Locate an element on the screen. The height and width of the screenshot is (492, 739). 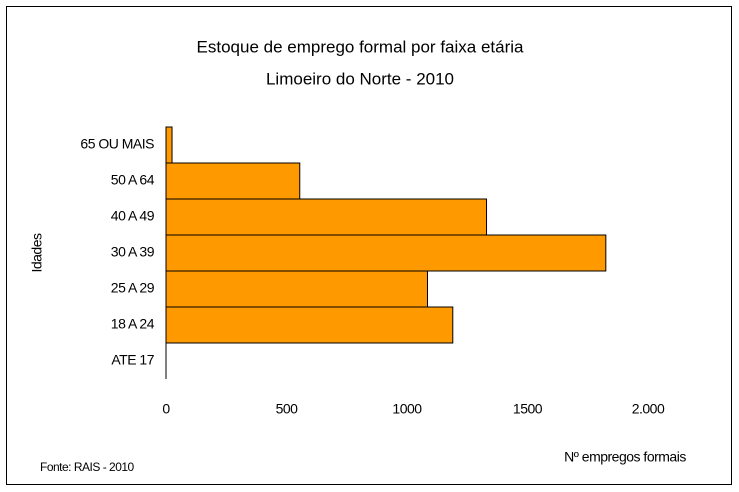
x-tick-label: 1500 is located at coordinates (528, 409).